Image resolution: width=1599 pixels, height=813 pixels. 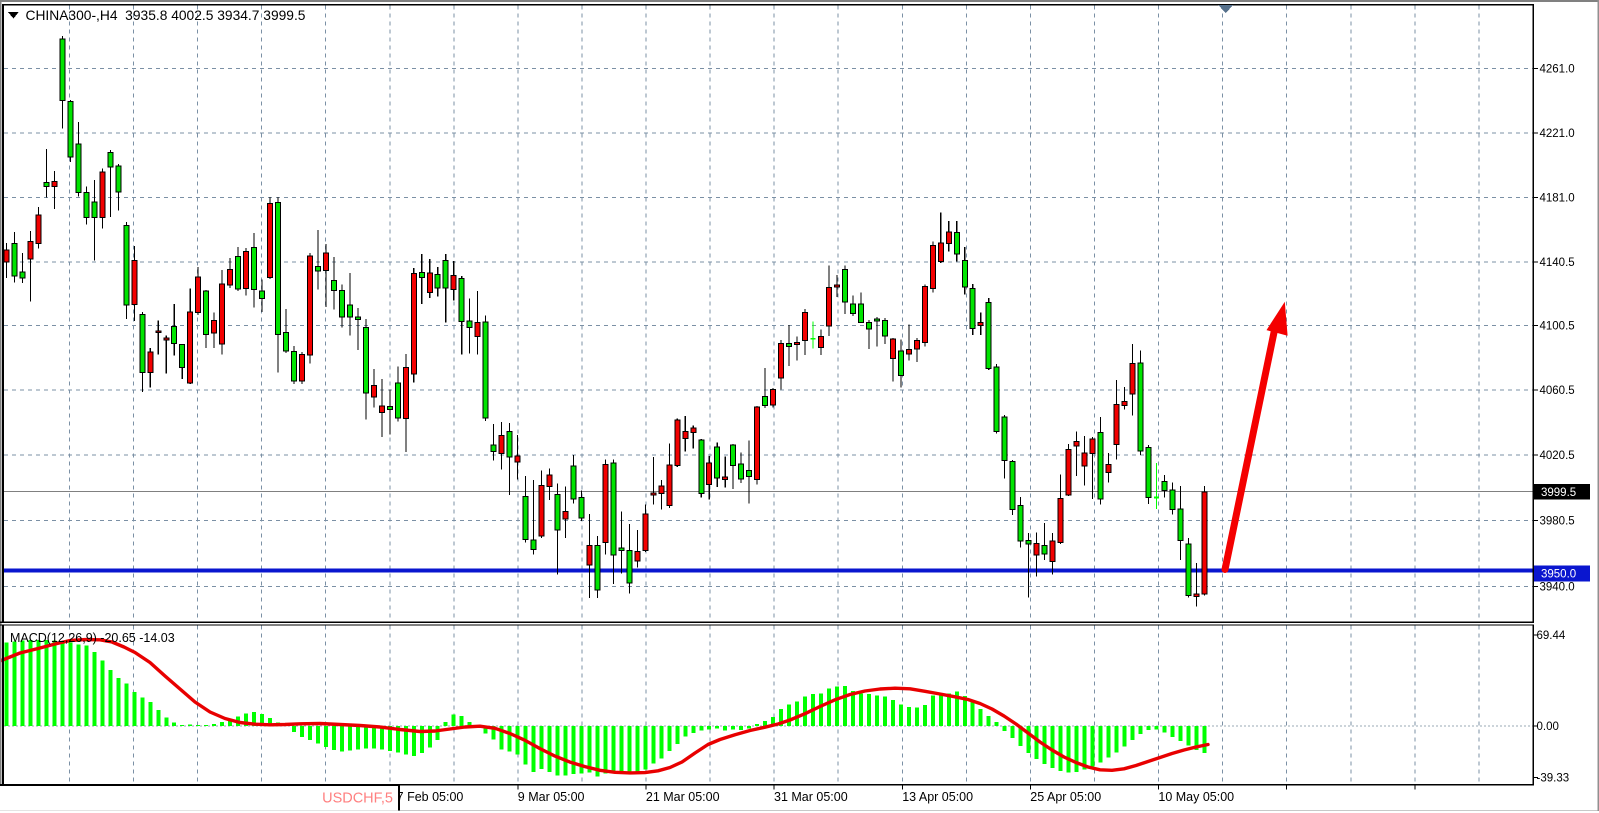 What do you see at coordinates (811, 797) in the screenshot?
I see `svg-text: 31 Mar 05:00` at bounding box center [811, 797].